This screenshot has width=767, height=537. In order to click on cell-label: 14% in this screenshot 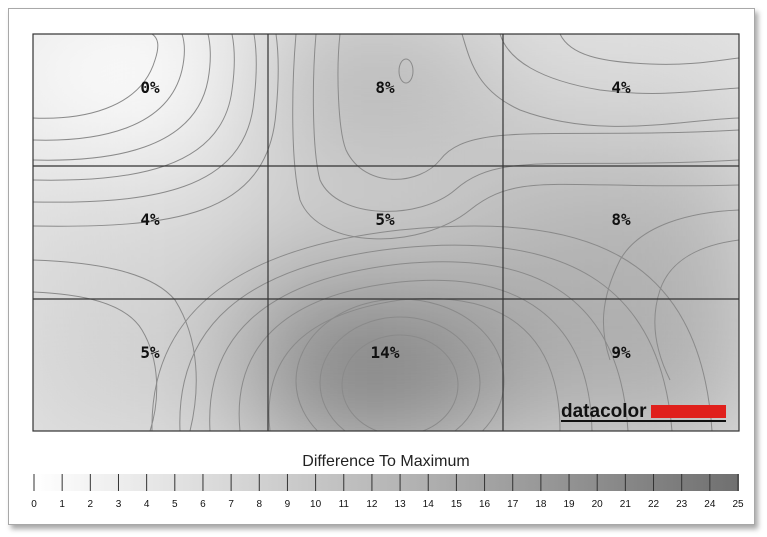, I will do `click(385, 352)`.